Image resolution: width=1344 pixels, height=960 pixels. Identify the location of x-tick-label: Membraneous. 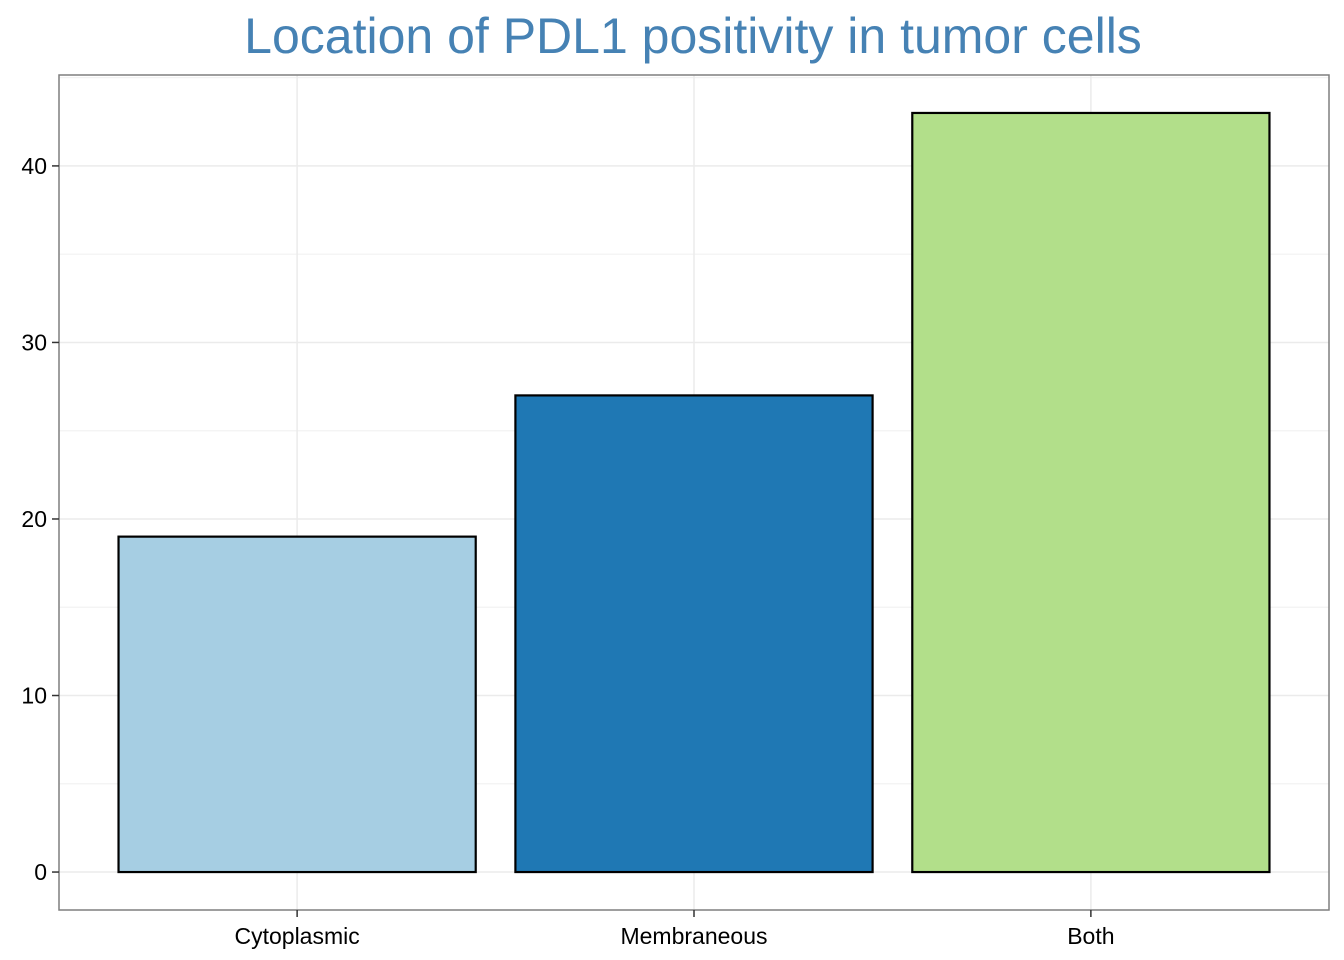
(693, 936).